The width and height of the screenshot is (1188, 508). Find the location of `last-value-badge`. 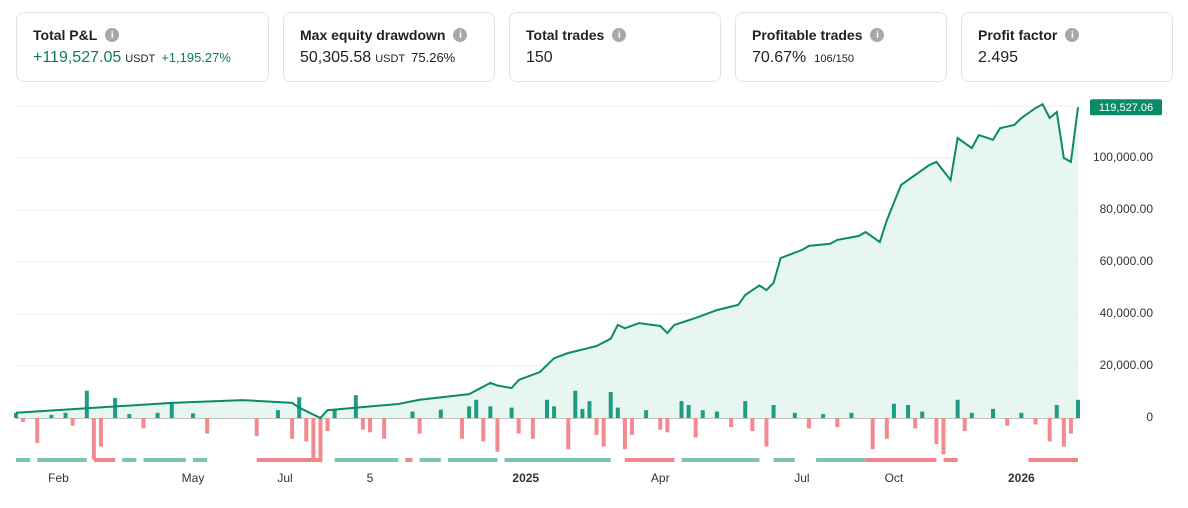

last-value-badge is located at coordinates (1126, 107).